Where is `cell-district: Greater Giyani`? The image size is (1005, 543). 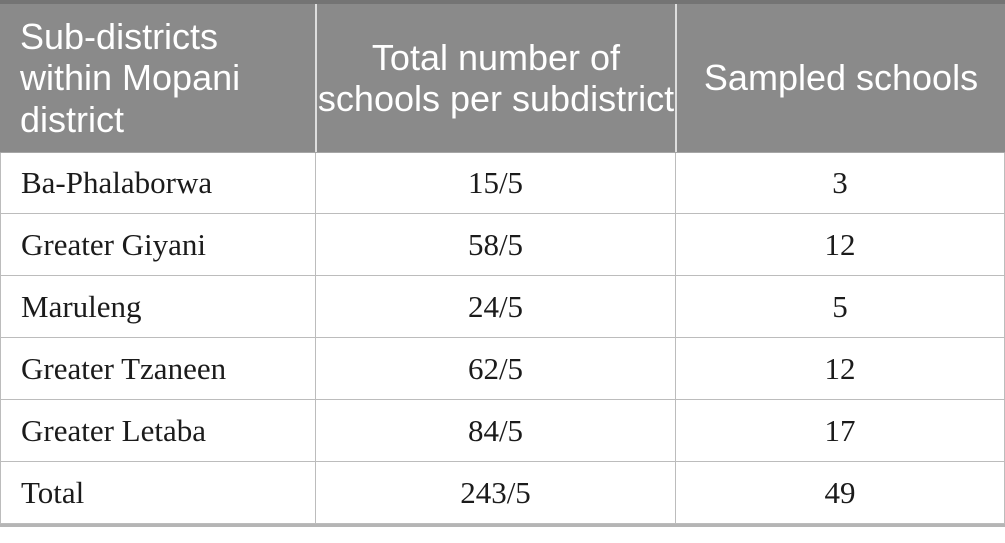
cell-district: Greater Giyani is located at coordinates (157, 244).